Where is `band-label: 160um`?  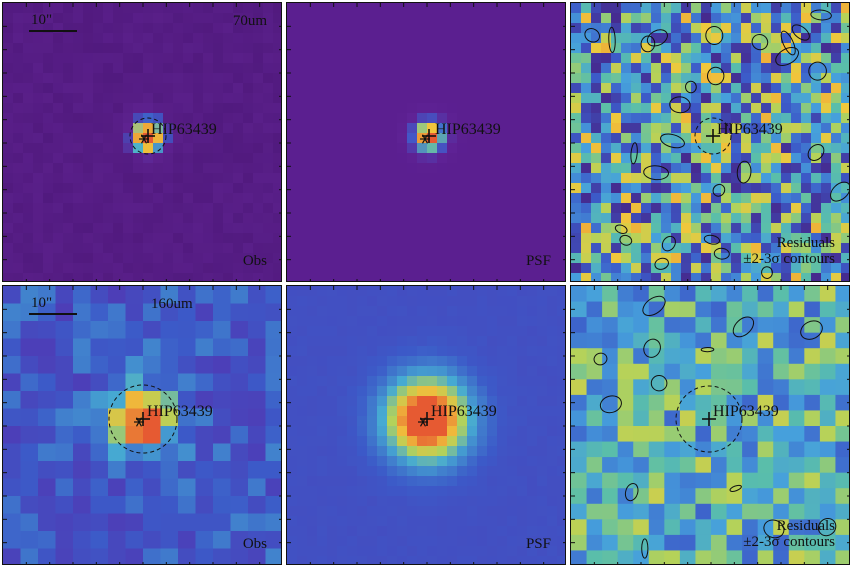
band-label: 160um is located at coordinates (172, 304).